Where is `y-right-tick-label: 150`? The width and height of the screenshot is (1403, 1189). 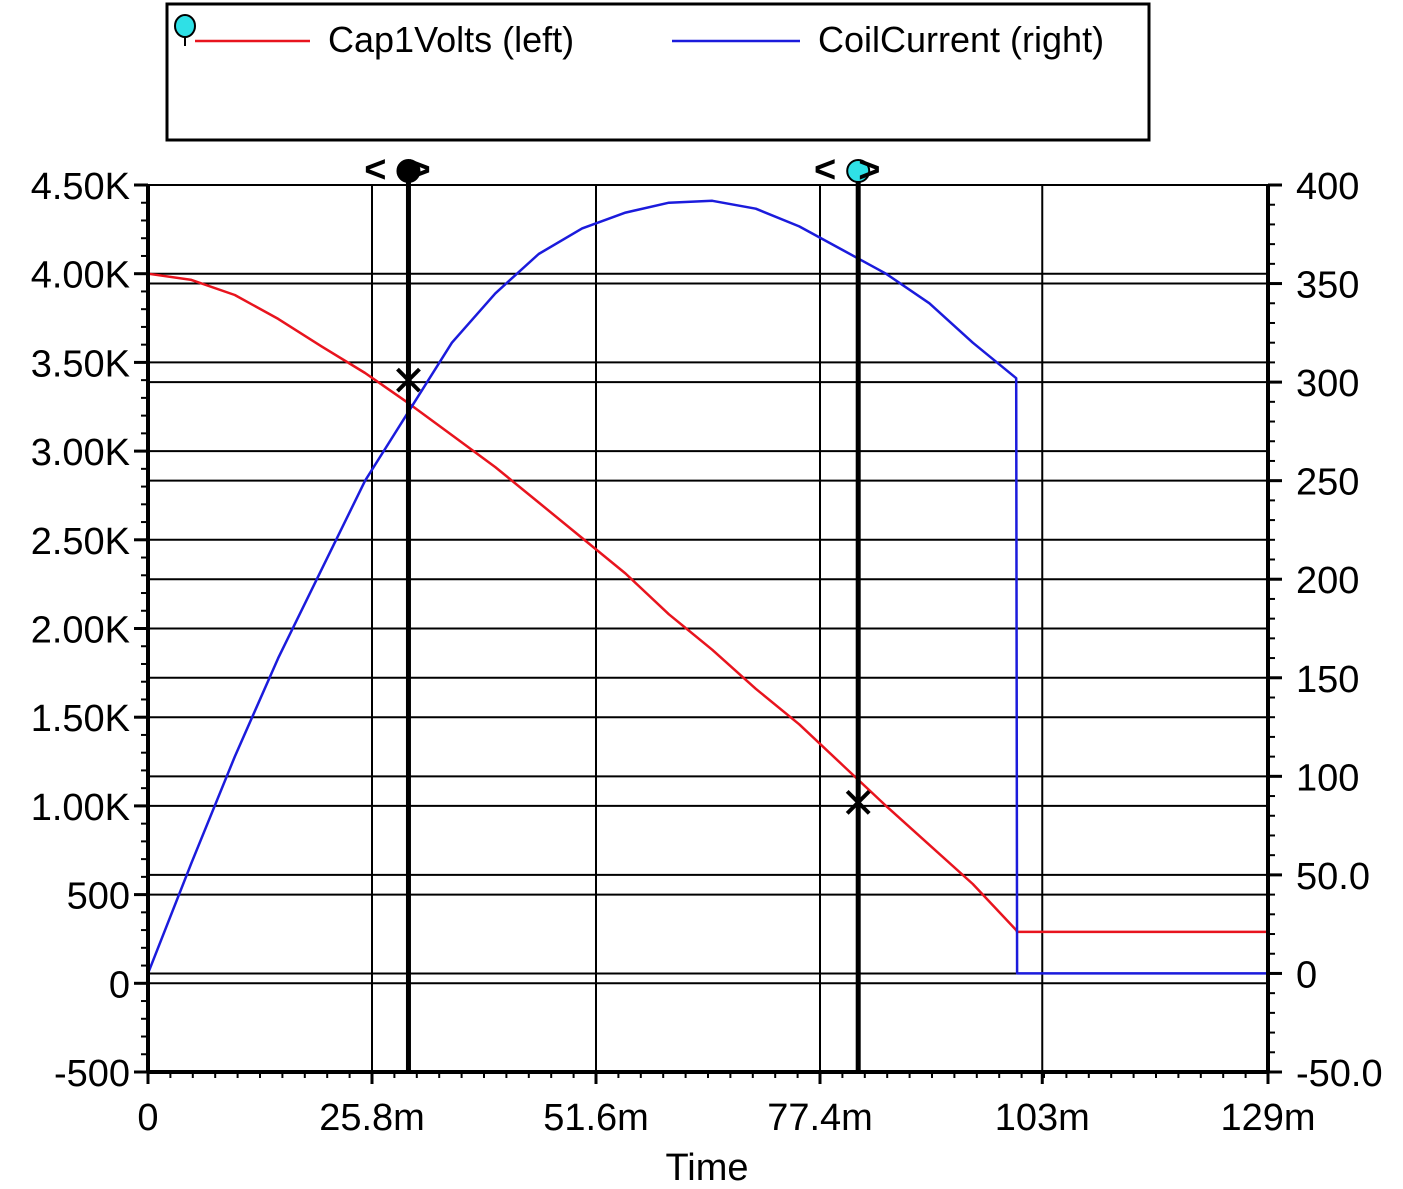 y-right-tick-label: 150 is located at coordinates (1327, 680).